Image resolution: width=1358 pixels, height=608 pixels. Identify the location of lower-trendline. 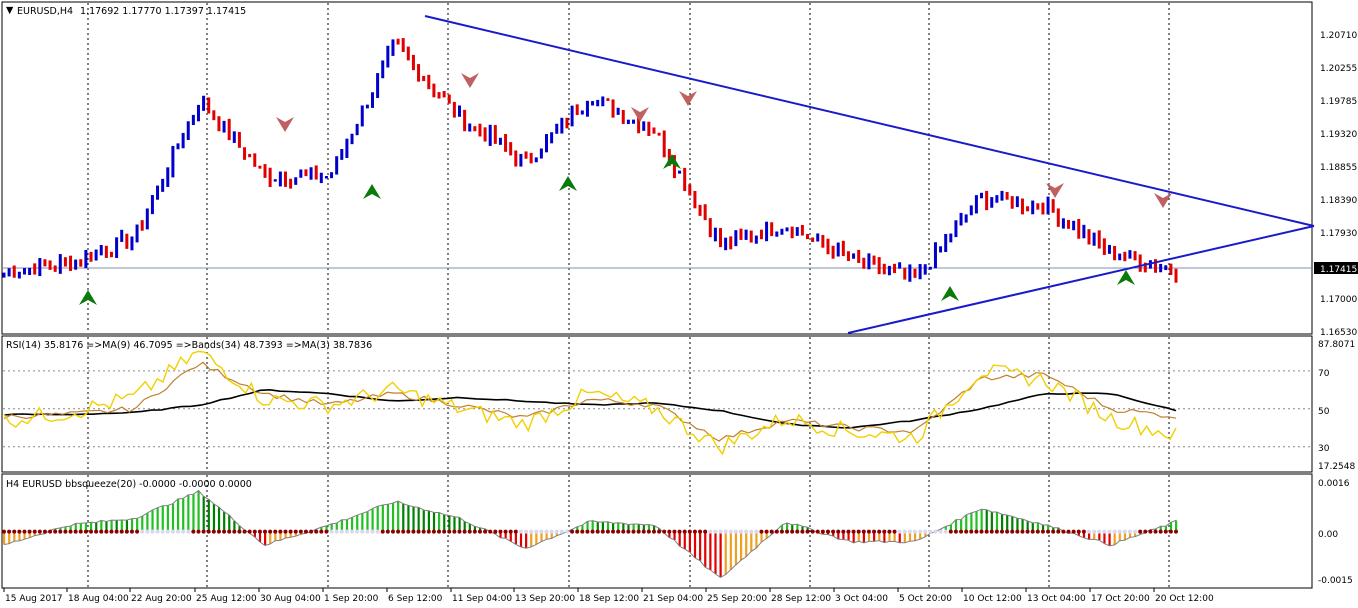
(1081, 279).